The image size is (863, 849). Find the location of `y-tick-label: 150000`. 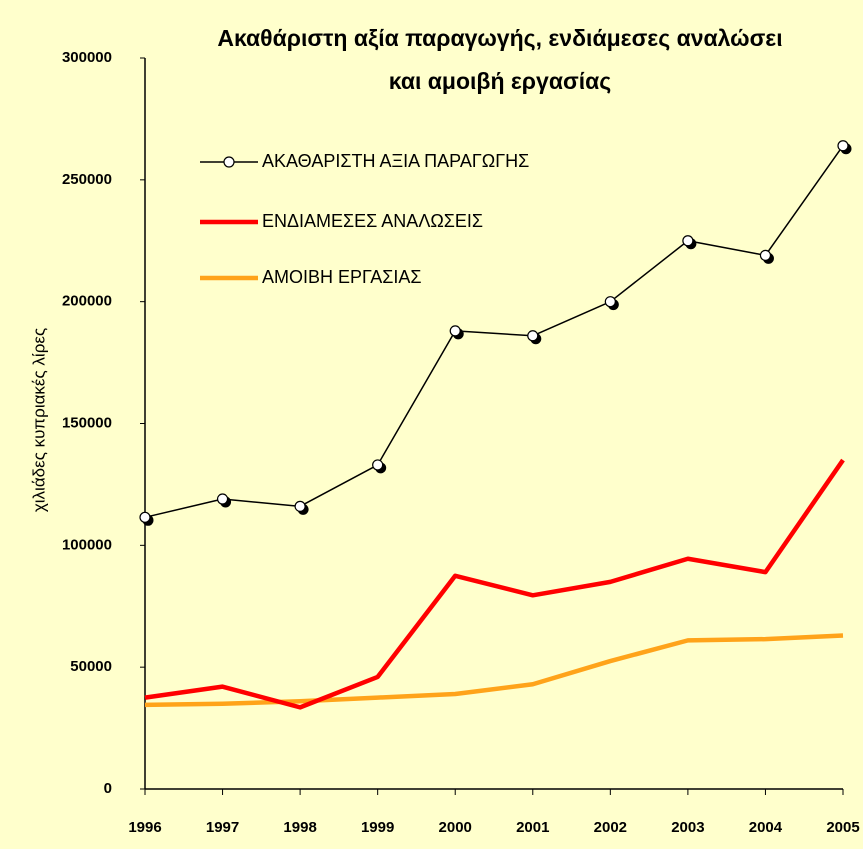

y-tick-label: 150000 is located at coordinates (87, 422).